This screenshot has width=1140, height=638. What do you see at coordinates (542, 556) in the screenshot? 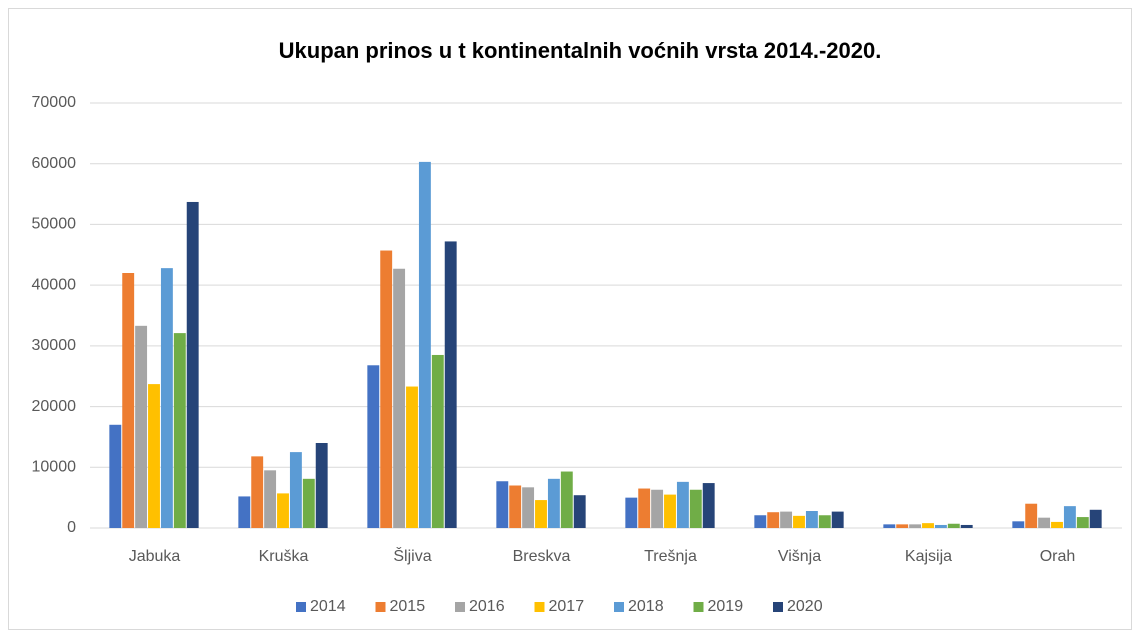
I see `x-tick-label: Breskva` at bounding box center [542, 556].